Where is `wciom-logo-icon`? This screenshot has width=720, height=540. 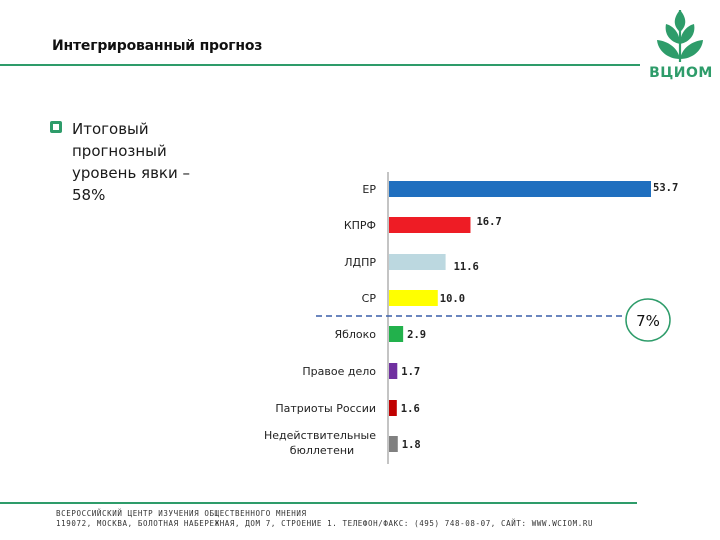
wciom-logo-icon is located at coordinates (680, 36).